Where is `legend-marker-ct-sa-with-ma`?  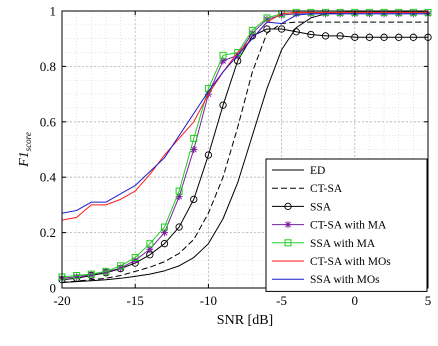 legend-marker-ct-sa-with-ma is located at coordinates (288, 225).